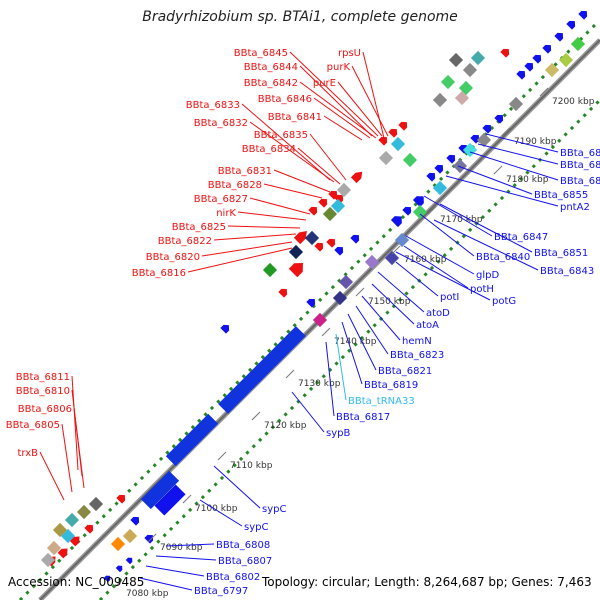  I want to click on tick-label: 7200 kbp, so click(573, 102).